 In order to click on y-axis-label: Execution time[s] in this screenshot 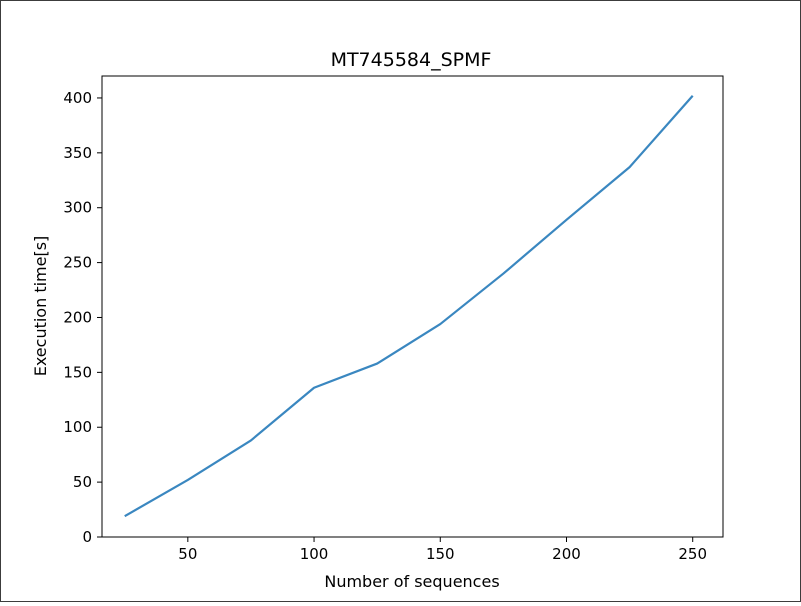, I will do `click(40, 306)`.